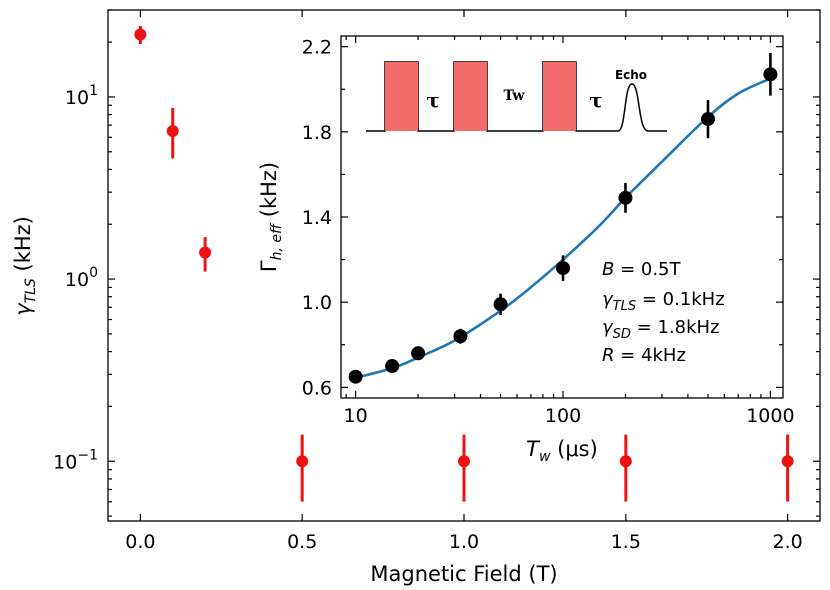 The height and width of the screenshot is (590, 830). I want to click on annotation-gamma-sd: γSD = 1.8kHz, so click(660, 329).